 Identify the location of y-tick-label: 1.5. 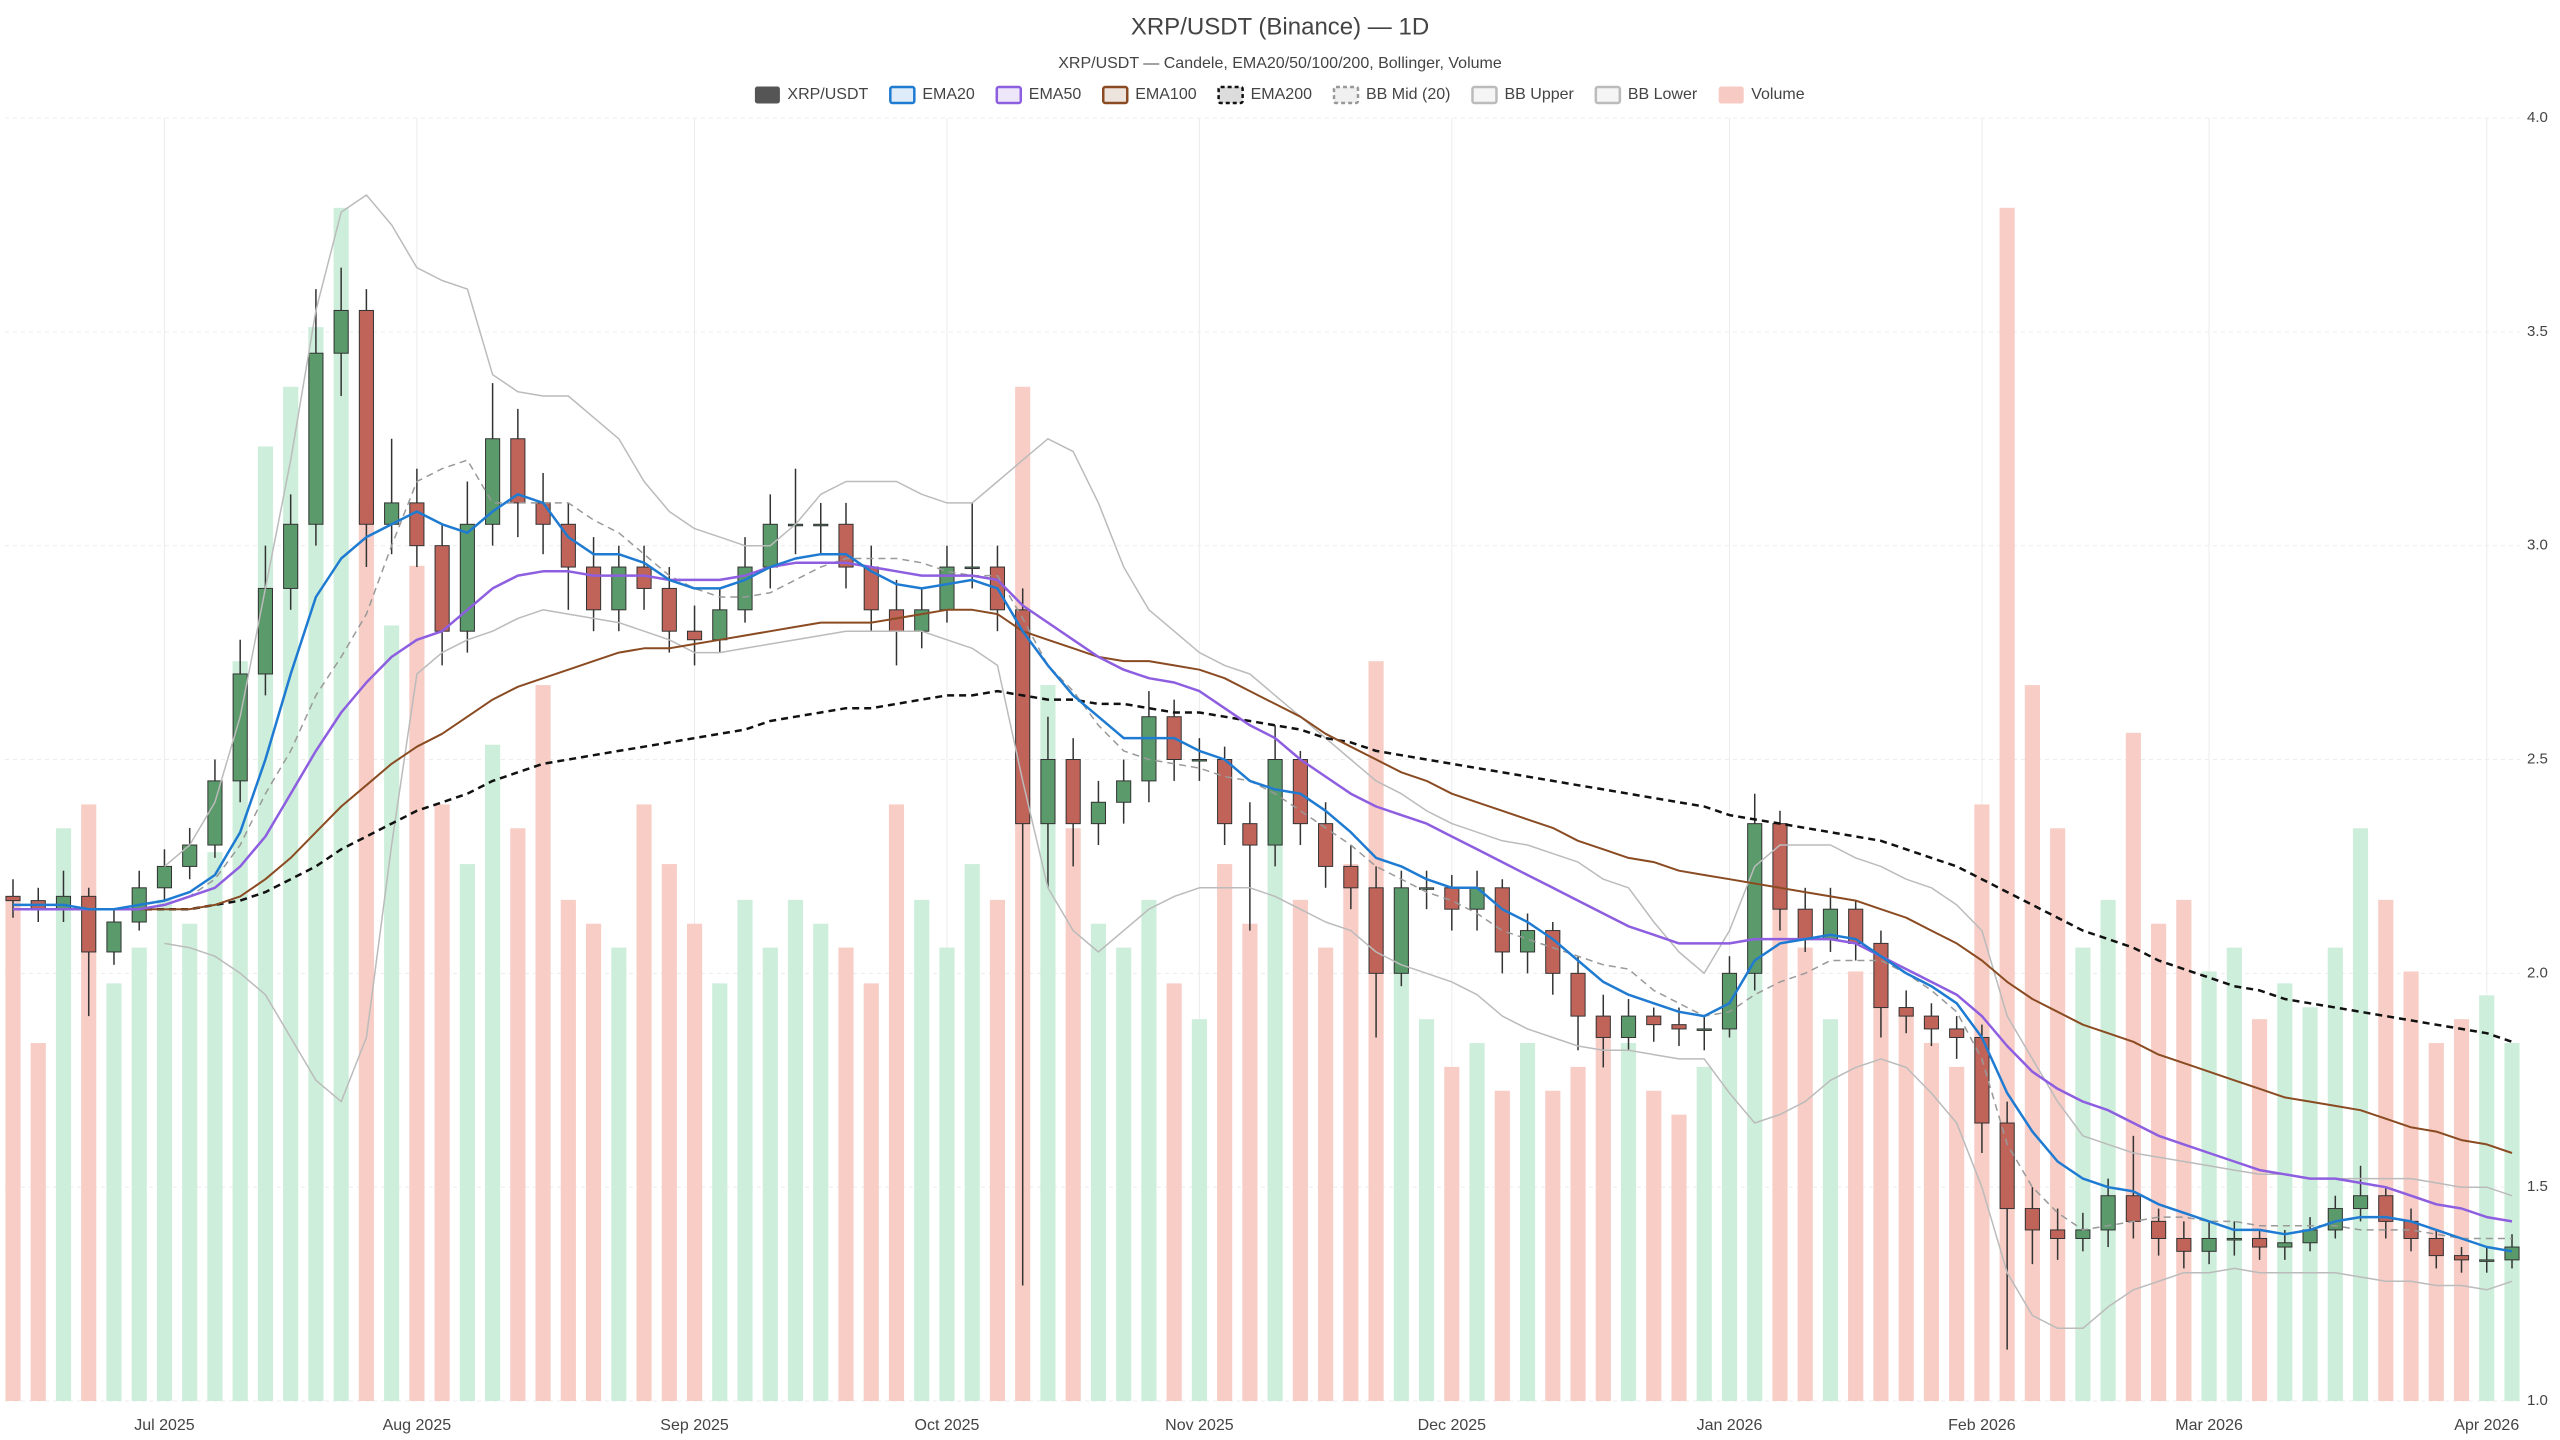
(2537, 1186).